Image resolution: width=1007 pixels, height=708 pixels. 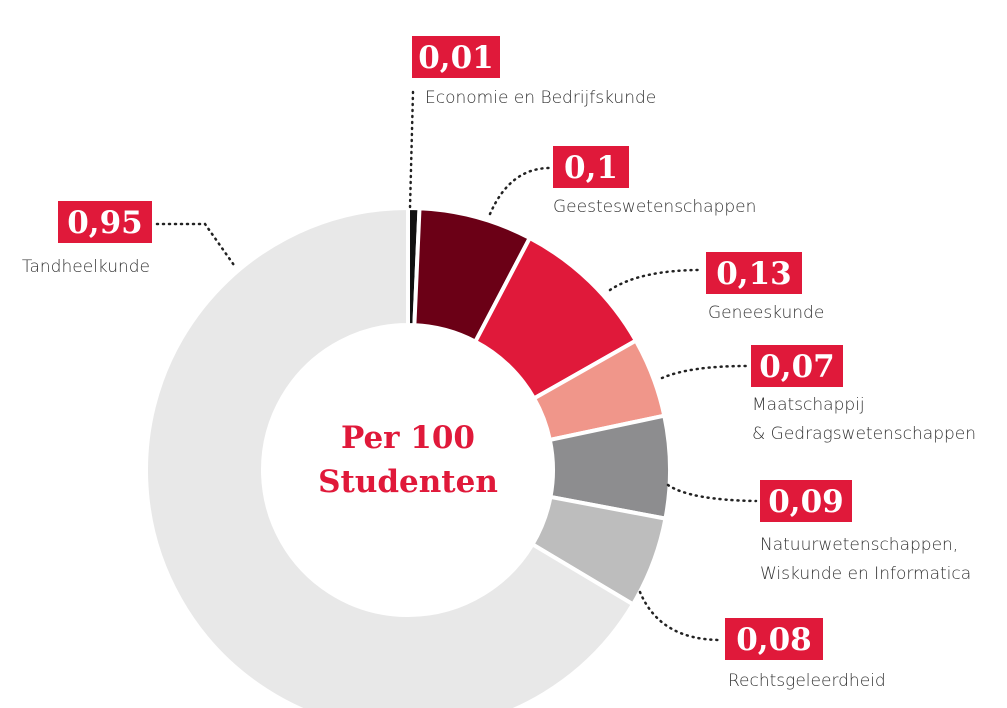 I want to click on category-label: Geesteswetenschappen, so click(x=654, y=207).